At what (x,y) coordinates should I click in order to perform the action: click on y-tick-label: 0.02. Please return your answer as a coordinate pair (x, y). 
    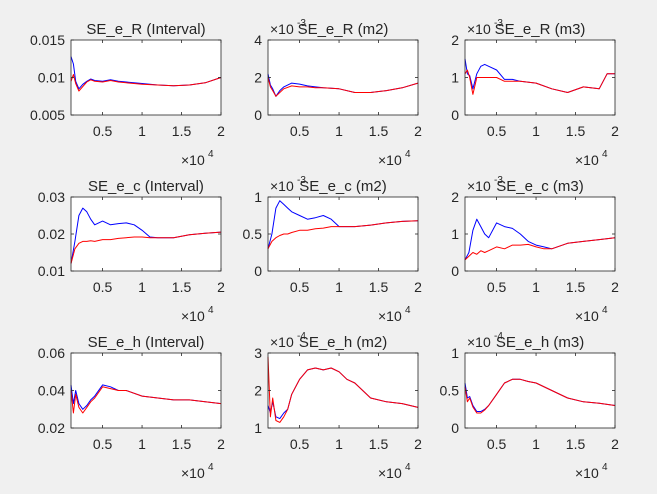
    Looking at the image, I should click on (51, 428).